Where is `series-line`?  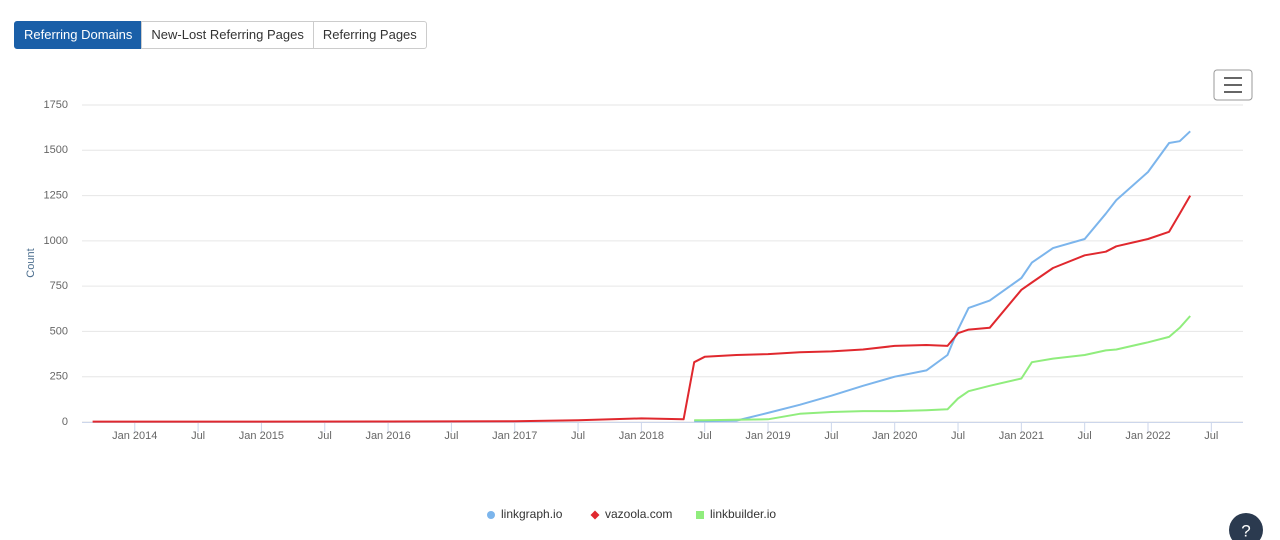
series-line is located at coordinates (942, 368).